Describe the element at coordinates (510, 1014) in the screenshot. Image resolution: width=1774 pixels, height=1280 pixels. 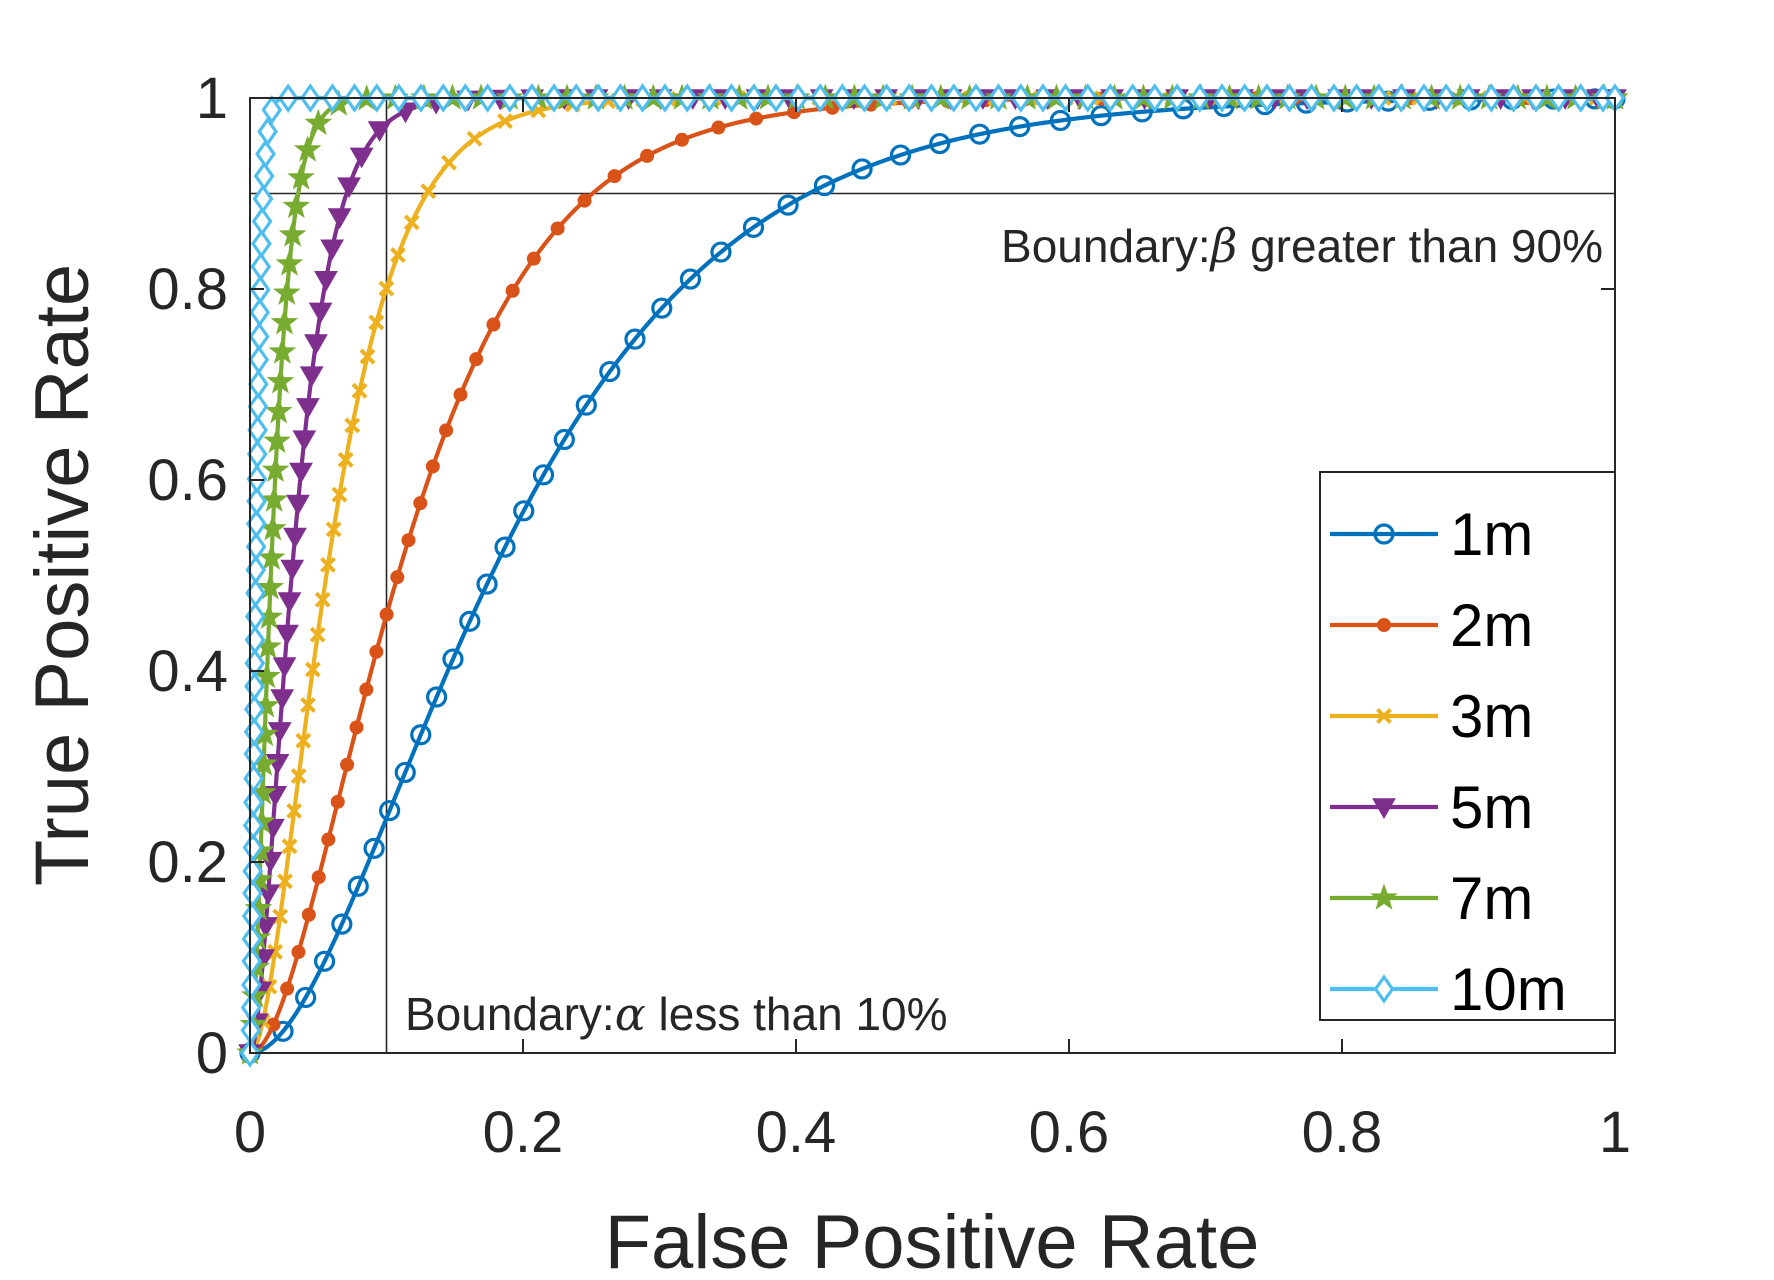
I see `alpha-boundary-prefix: Boundary:` at that location.